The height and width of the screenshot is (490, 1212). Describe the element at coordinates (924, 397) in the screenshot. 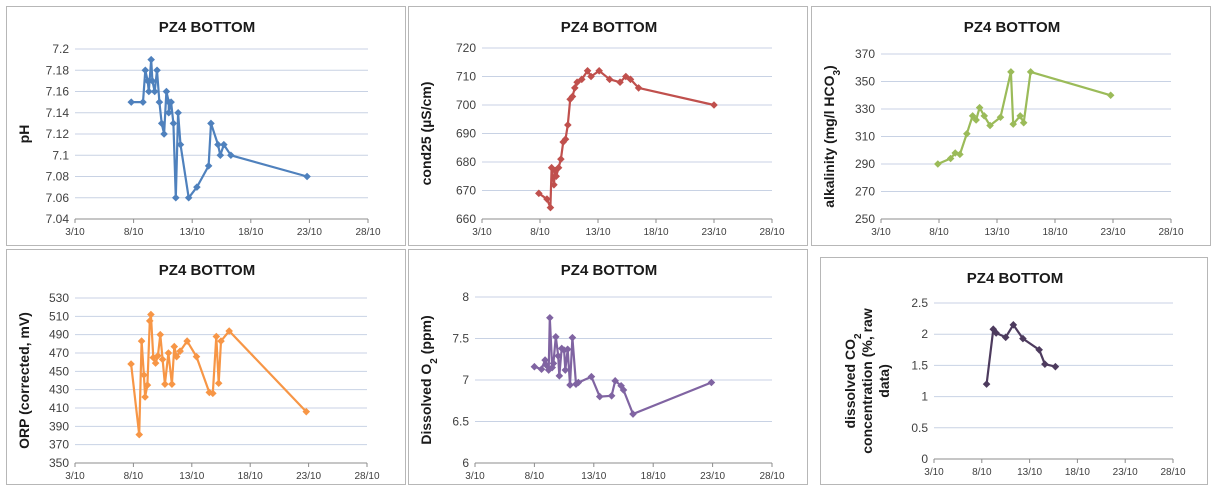

I see `y-tick-label: 1` at that location.